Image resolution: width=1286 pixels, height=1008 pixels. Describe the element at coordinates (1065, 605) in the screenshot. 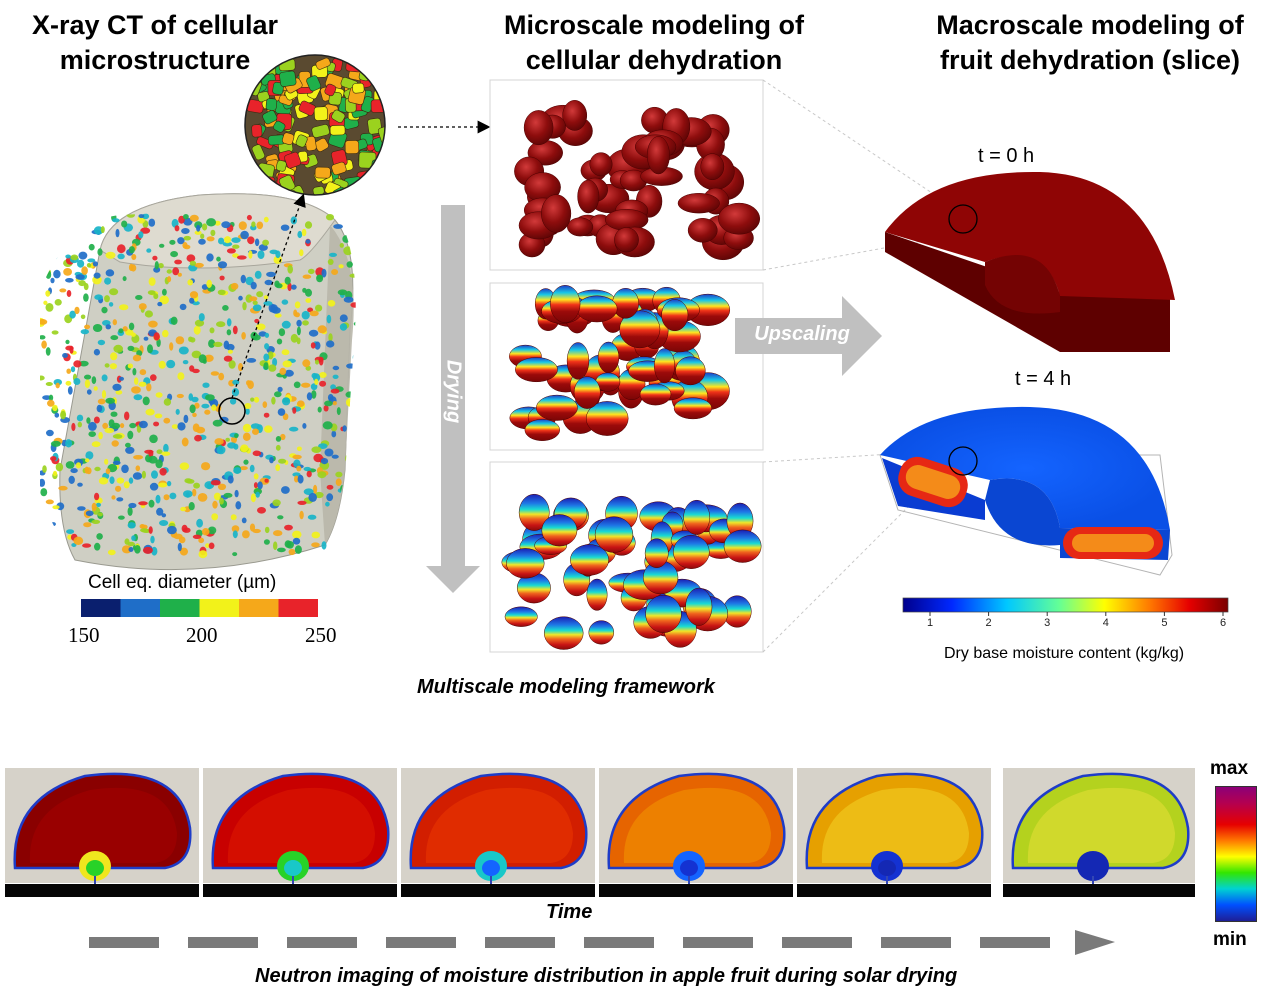

I see `moisture-colorbar` at that location.